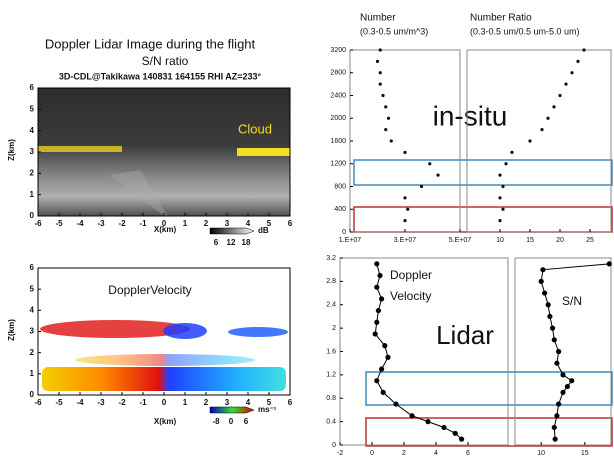 This screenshot has height=459, width=614. What do you see at coordinates (501, 18) in the screenshot?
I see `panel-title: Number Ratio` at bounding box center [501, 18].